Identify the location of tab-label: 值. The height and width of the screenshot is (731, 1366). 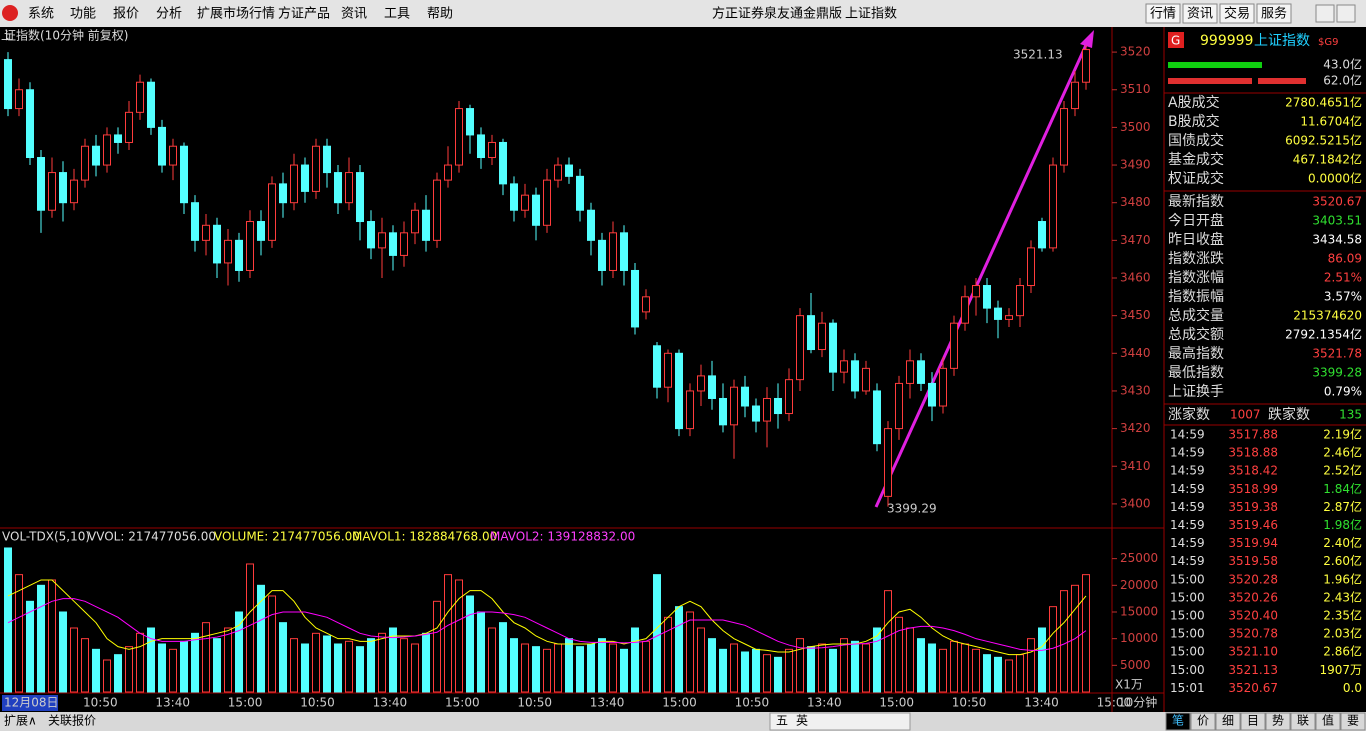
(1328, 720).